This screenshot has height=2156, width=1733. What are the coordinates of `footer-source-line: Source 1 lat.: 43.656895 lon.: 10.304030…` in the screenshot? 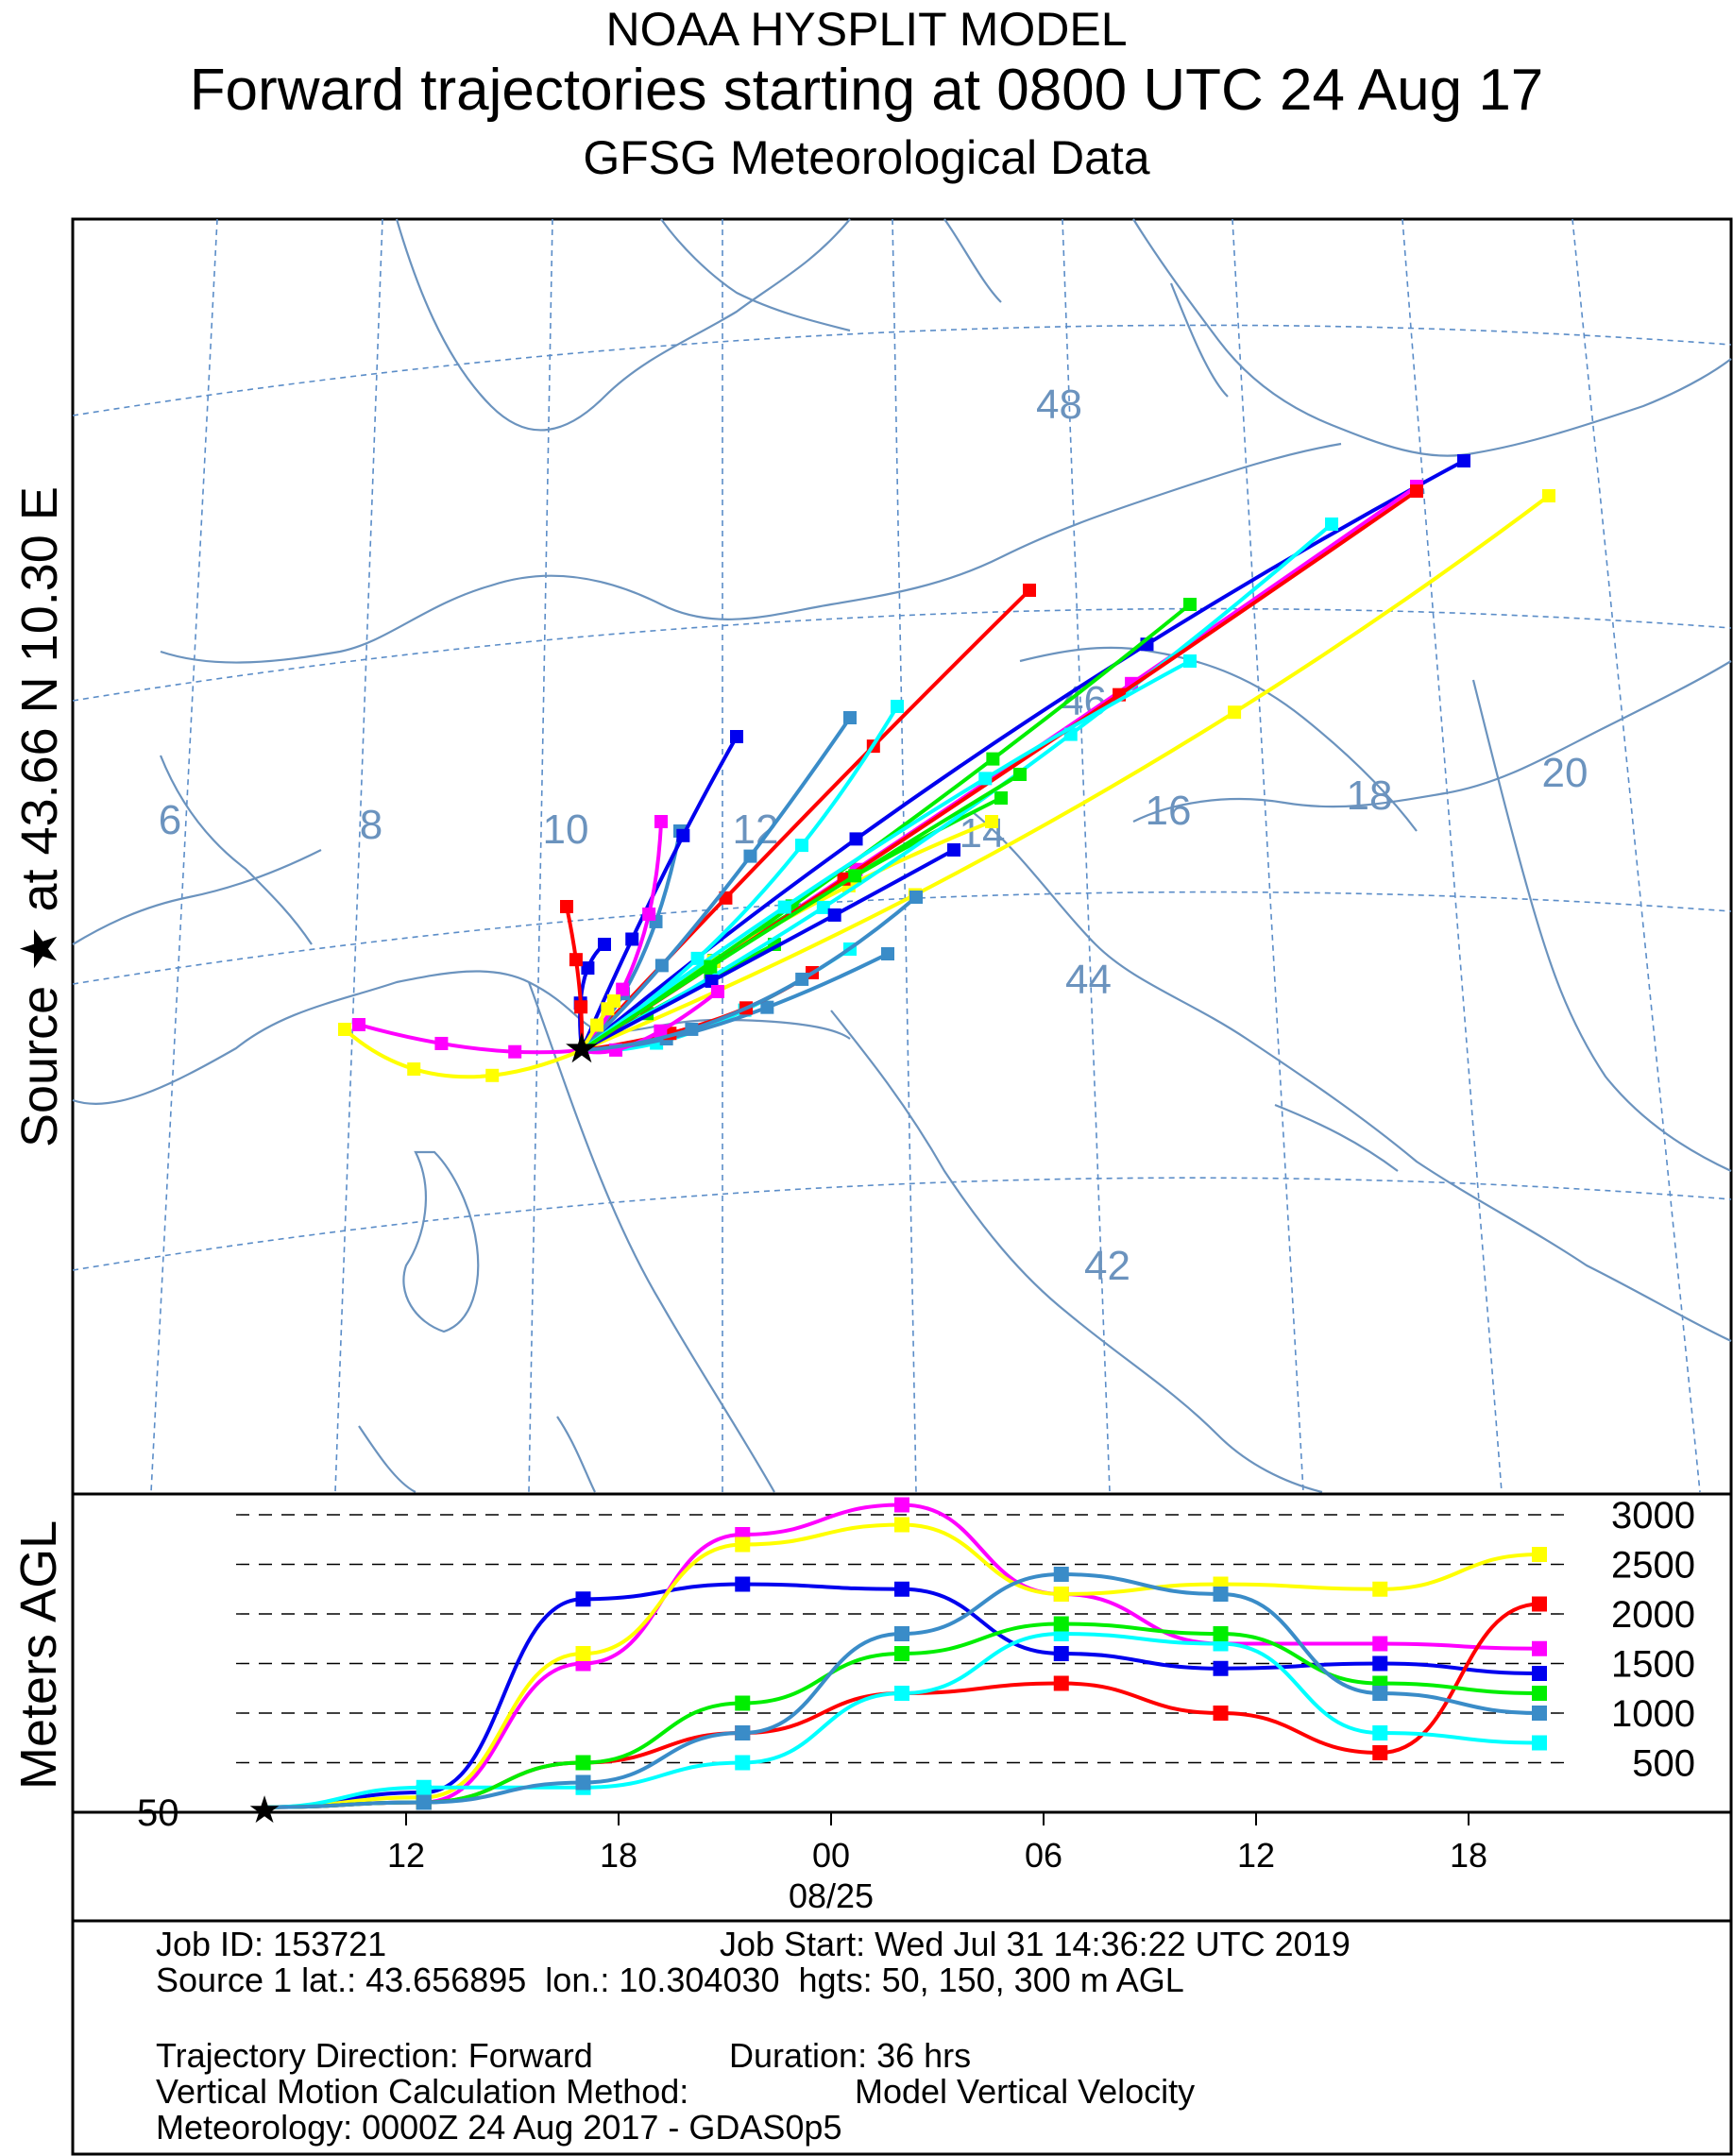 It's located at (670, 1980).